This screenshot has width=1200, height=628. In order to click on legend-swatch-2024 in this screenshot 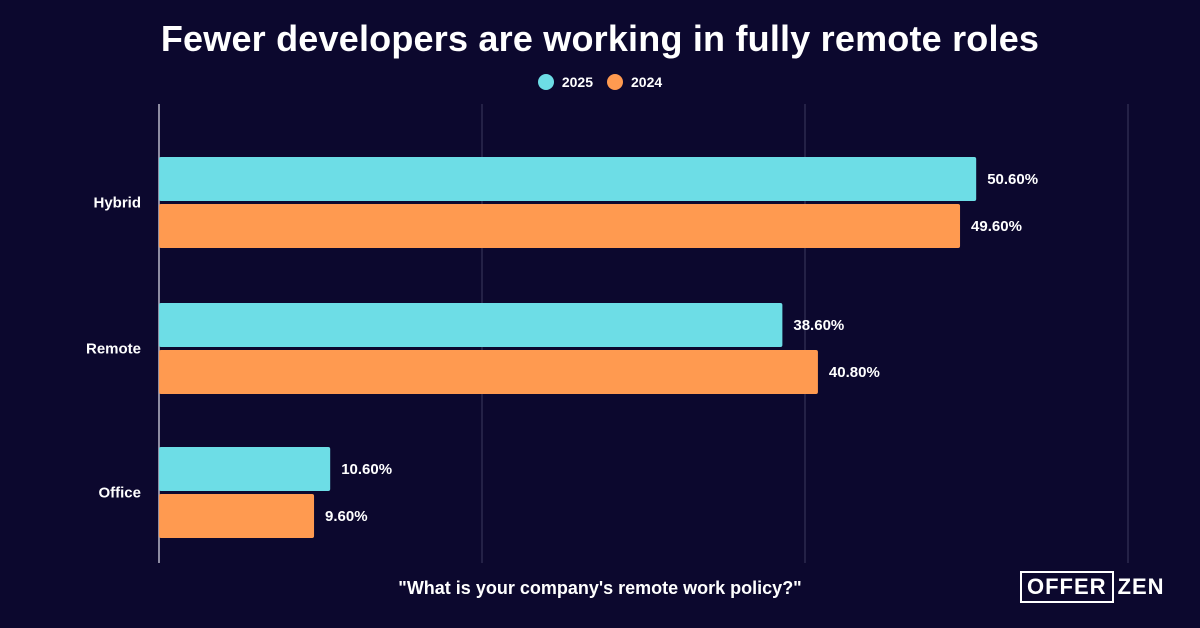, I will do `click(615, 82)`.